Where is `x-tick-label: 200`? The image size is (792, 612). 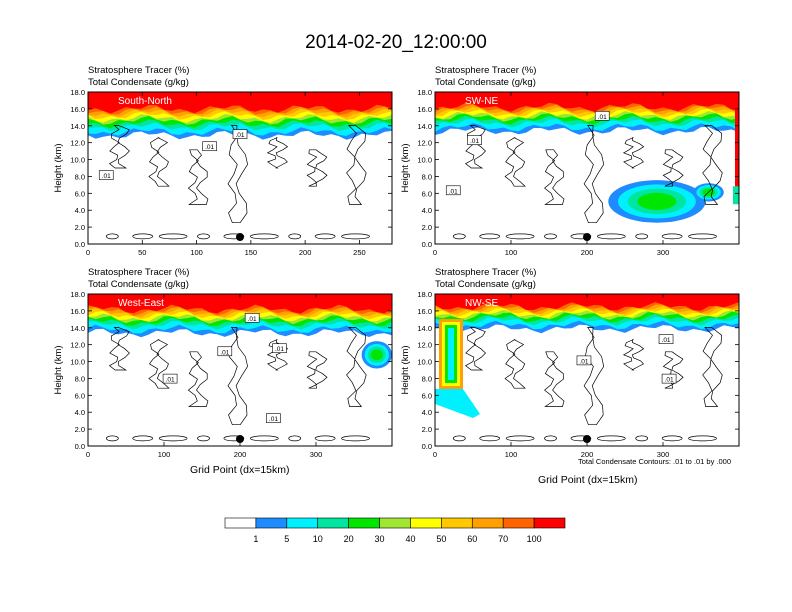
x-tick-label: 200 is located at coordinates (587, 454).